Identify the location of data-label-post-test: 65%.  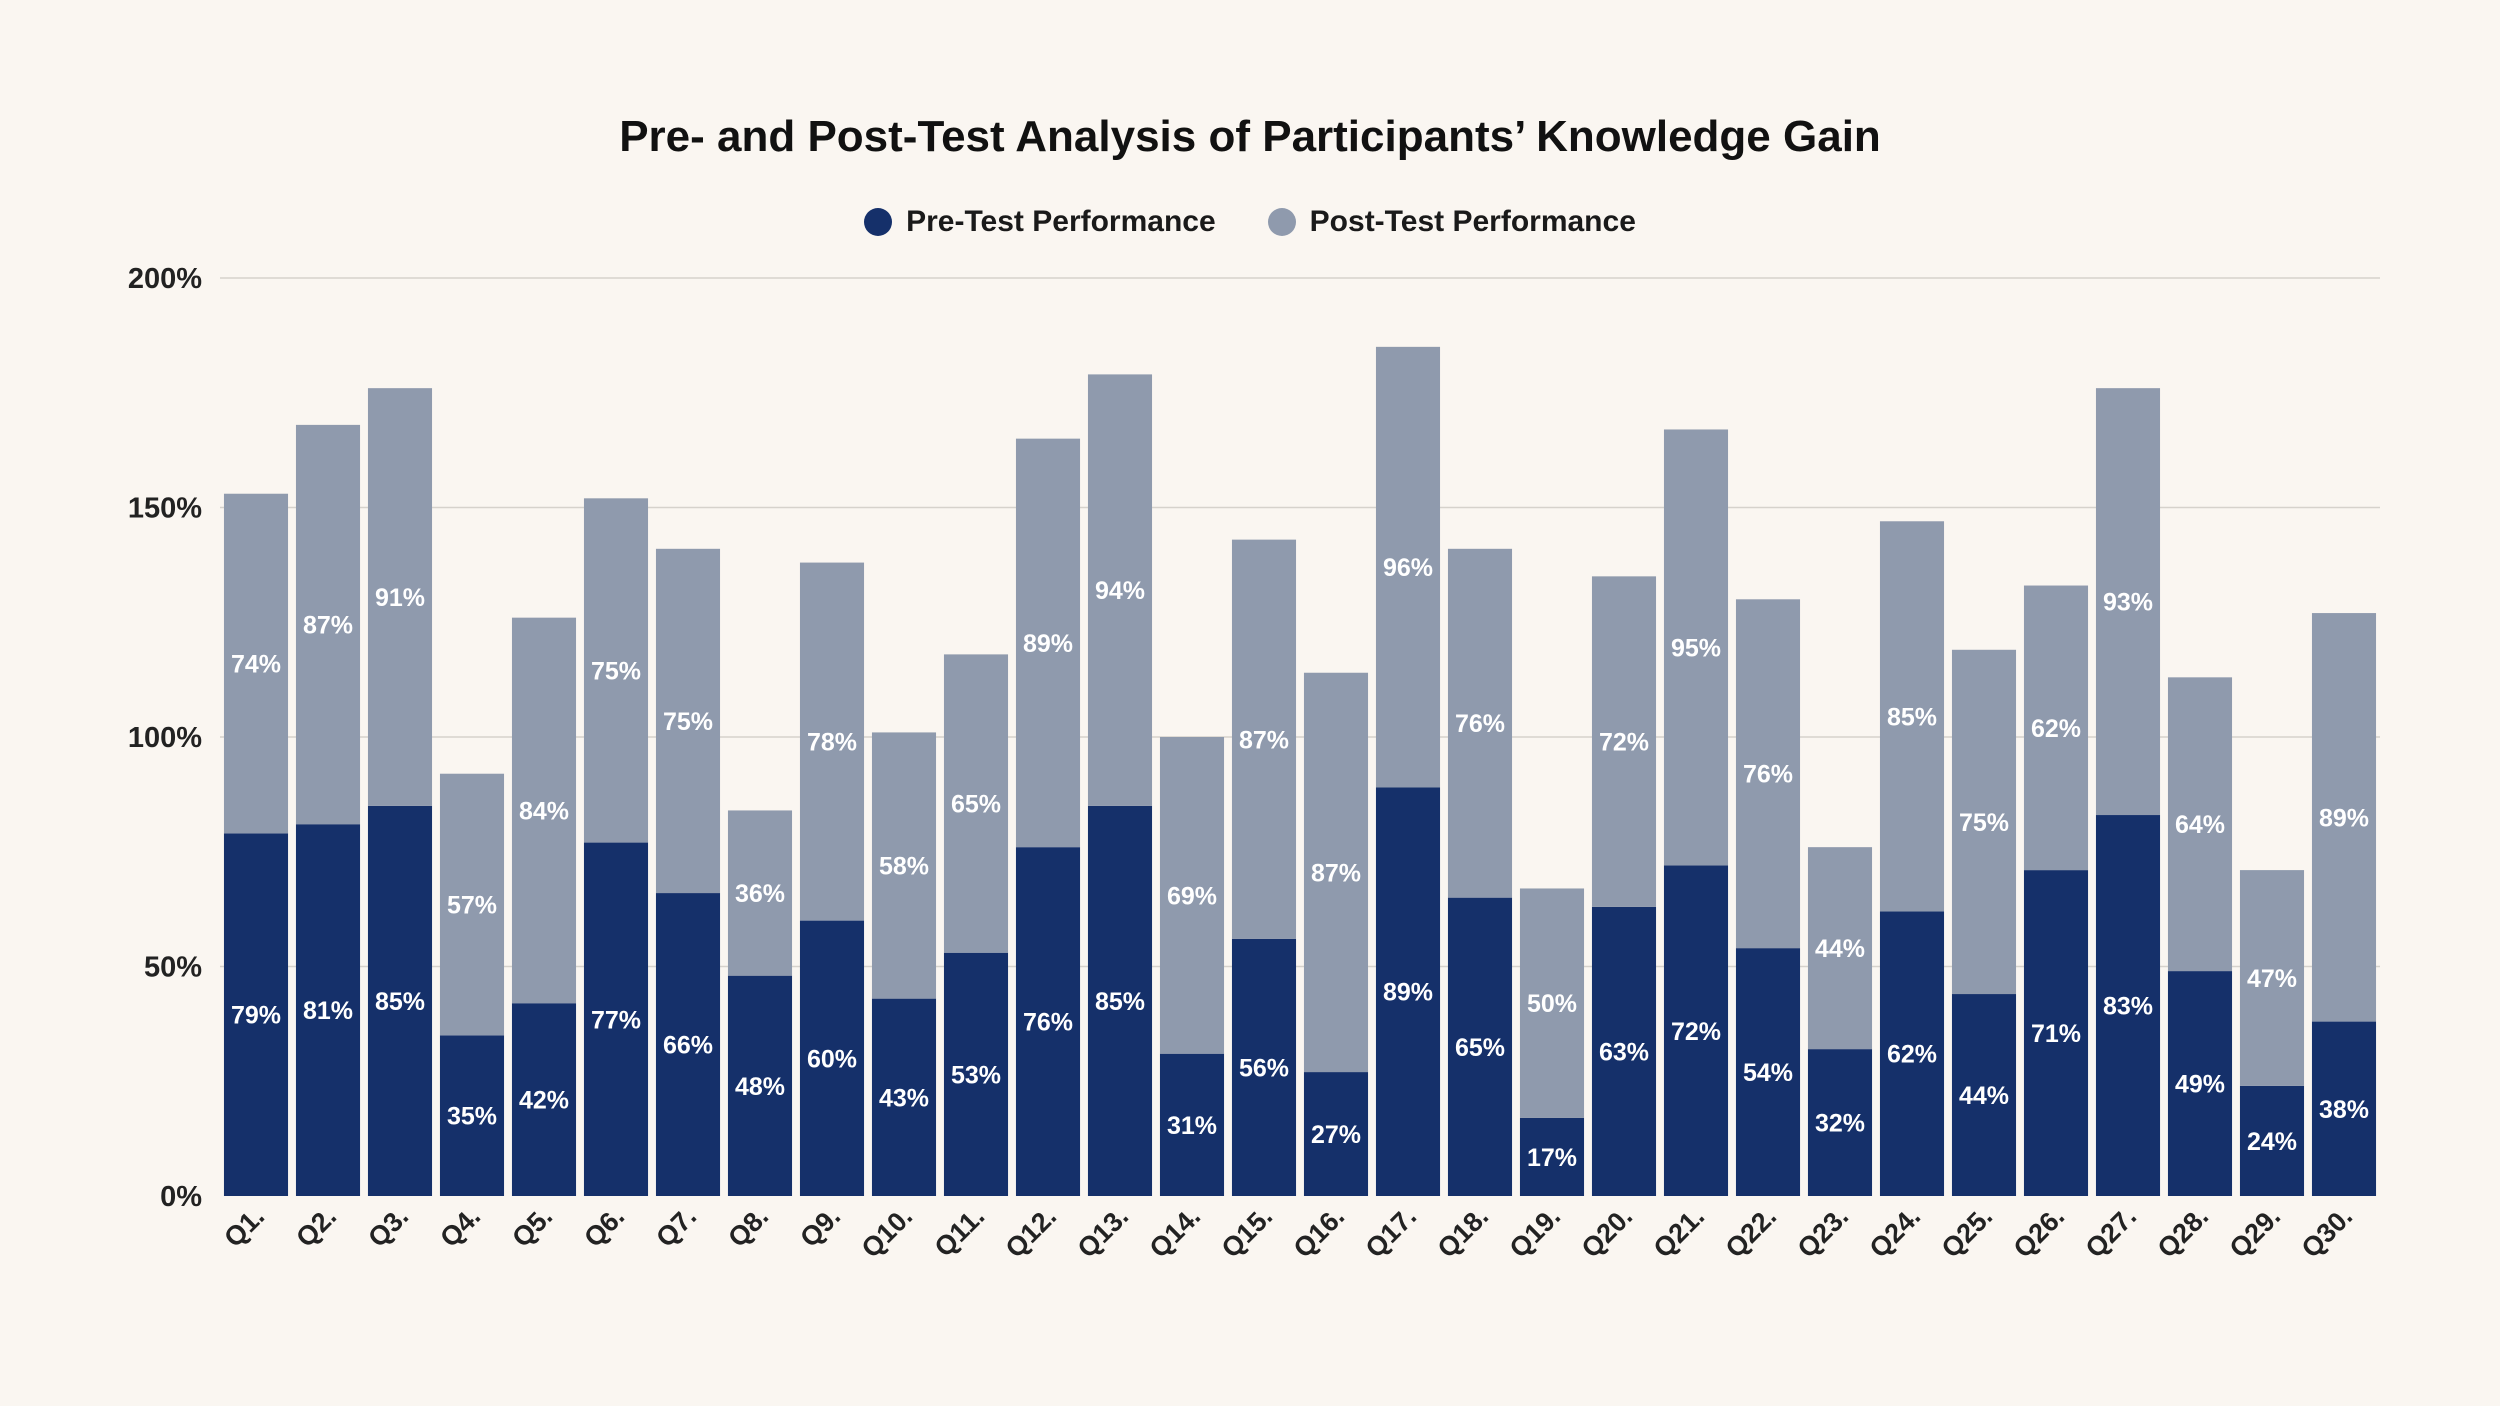
(976, 805).